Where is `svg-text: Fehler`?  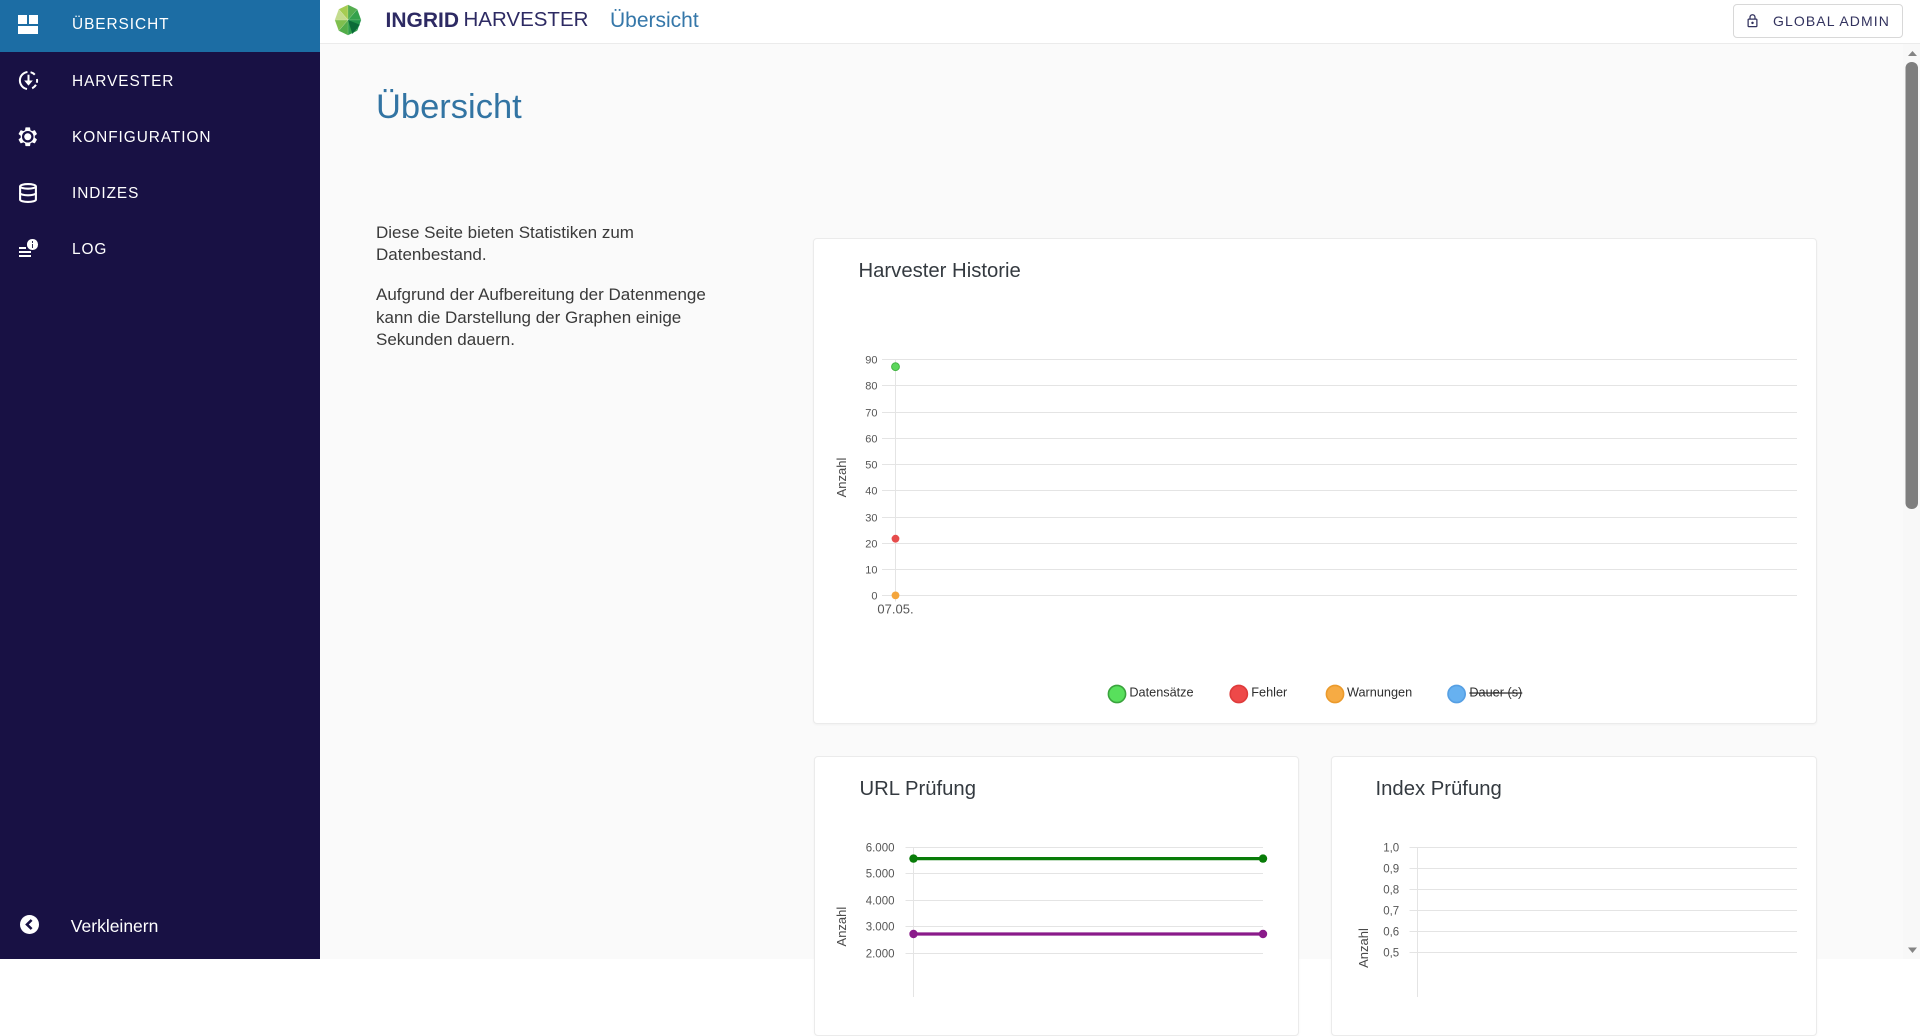 svg-text: Fehler is located at coordinates (1269, 693).